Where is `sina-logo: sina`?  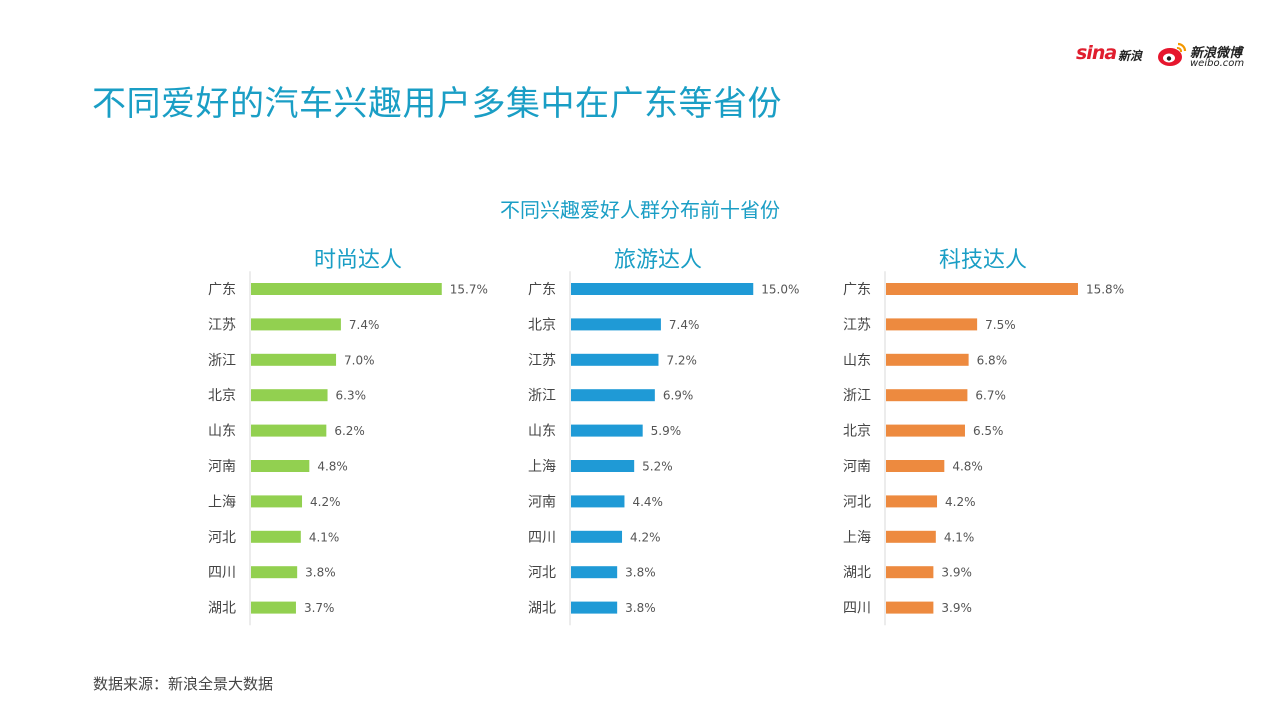
sina-logo: sina is located at coordinates (1096, 53).